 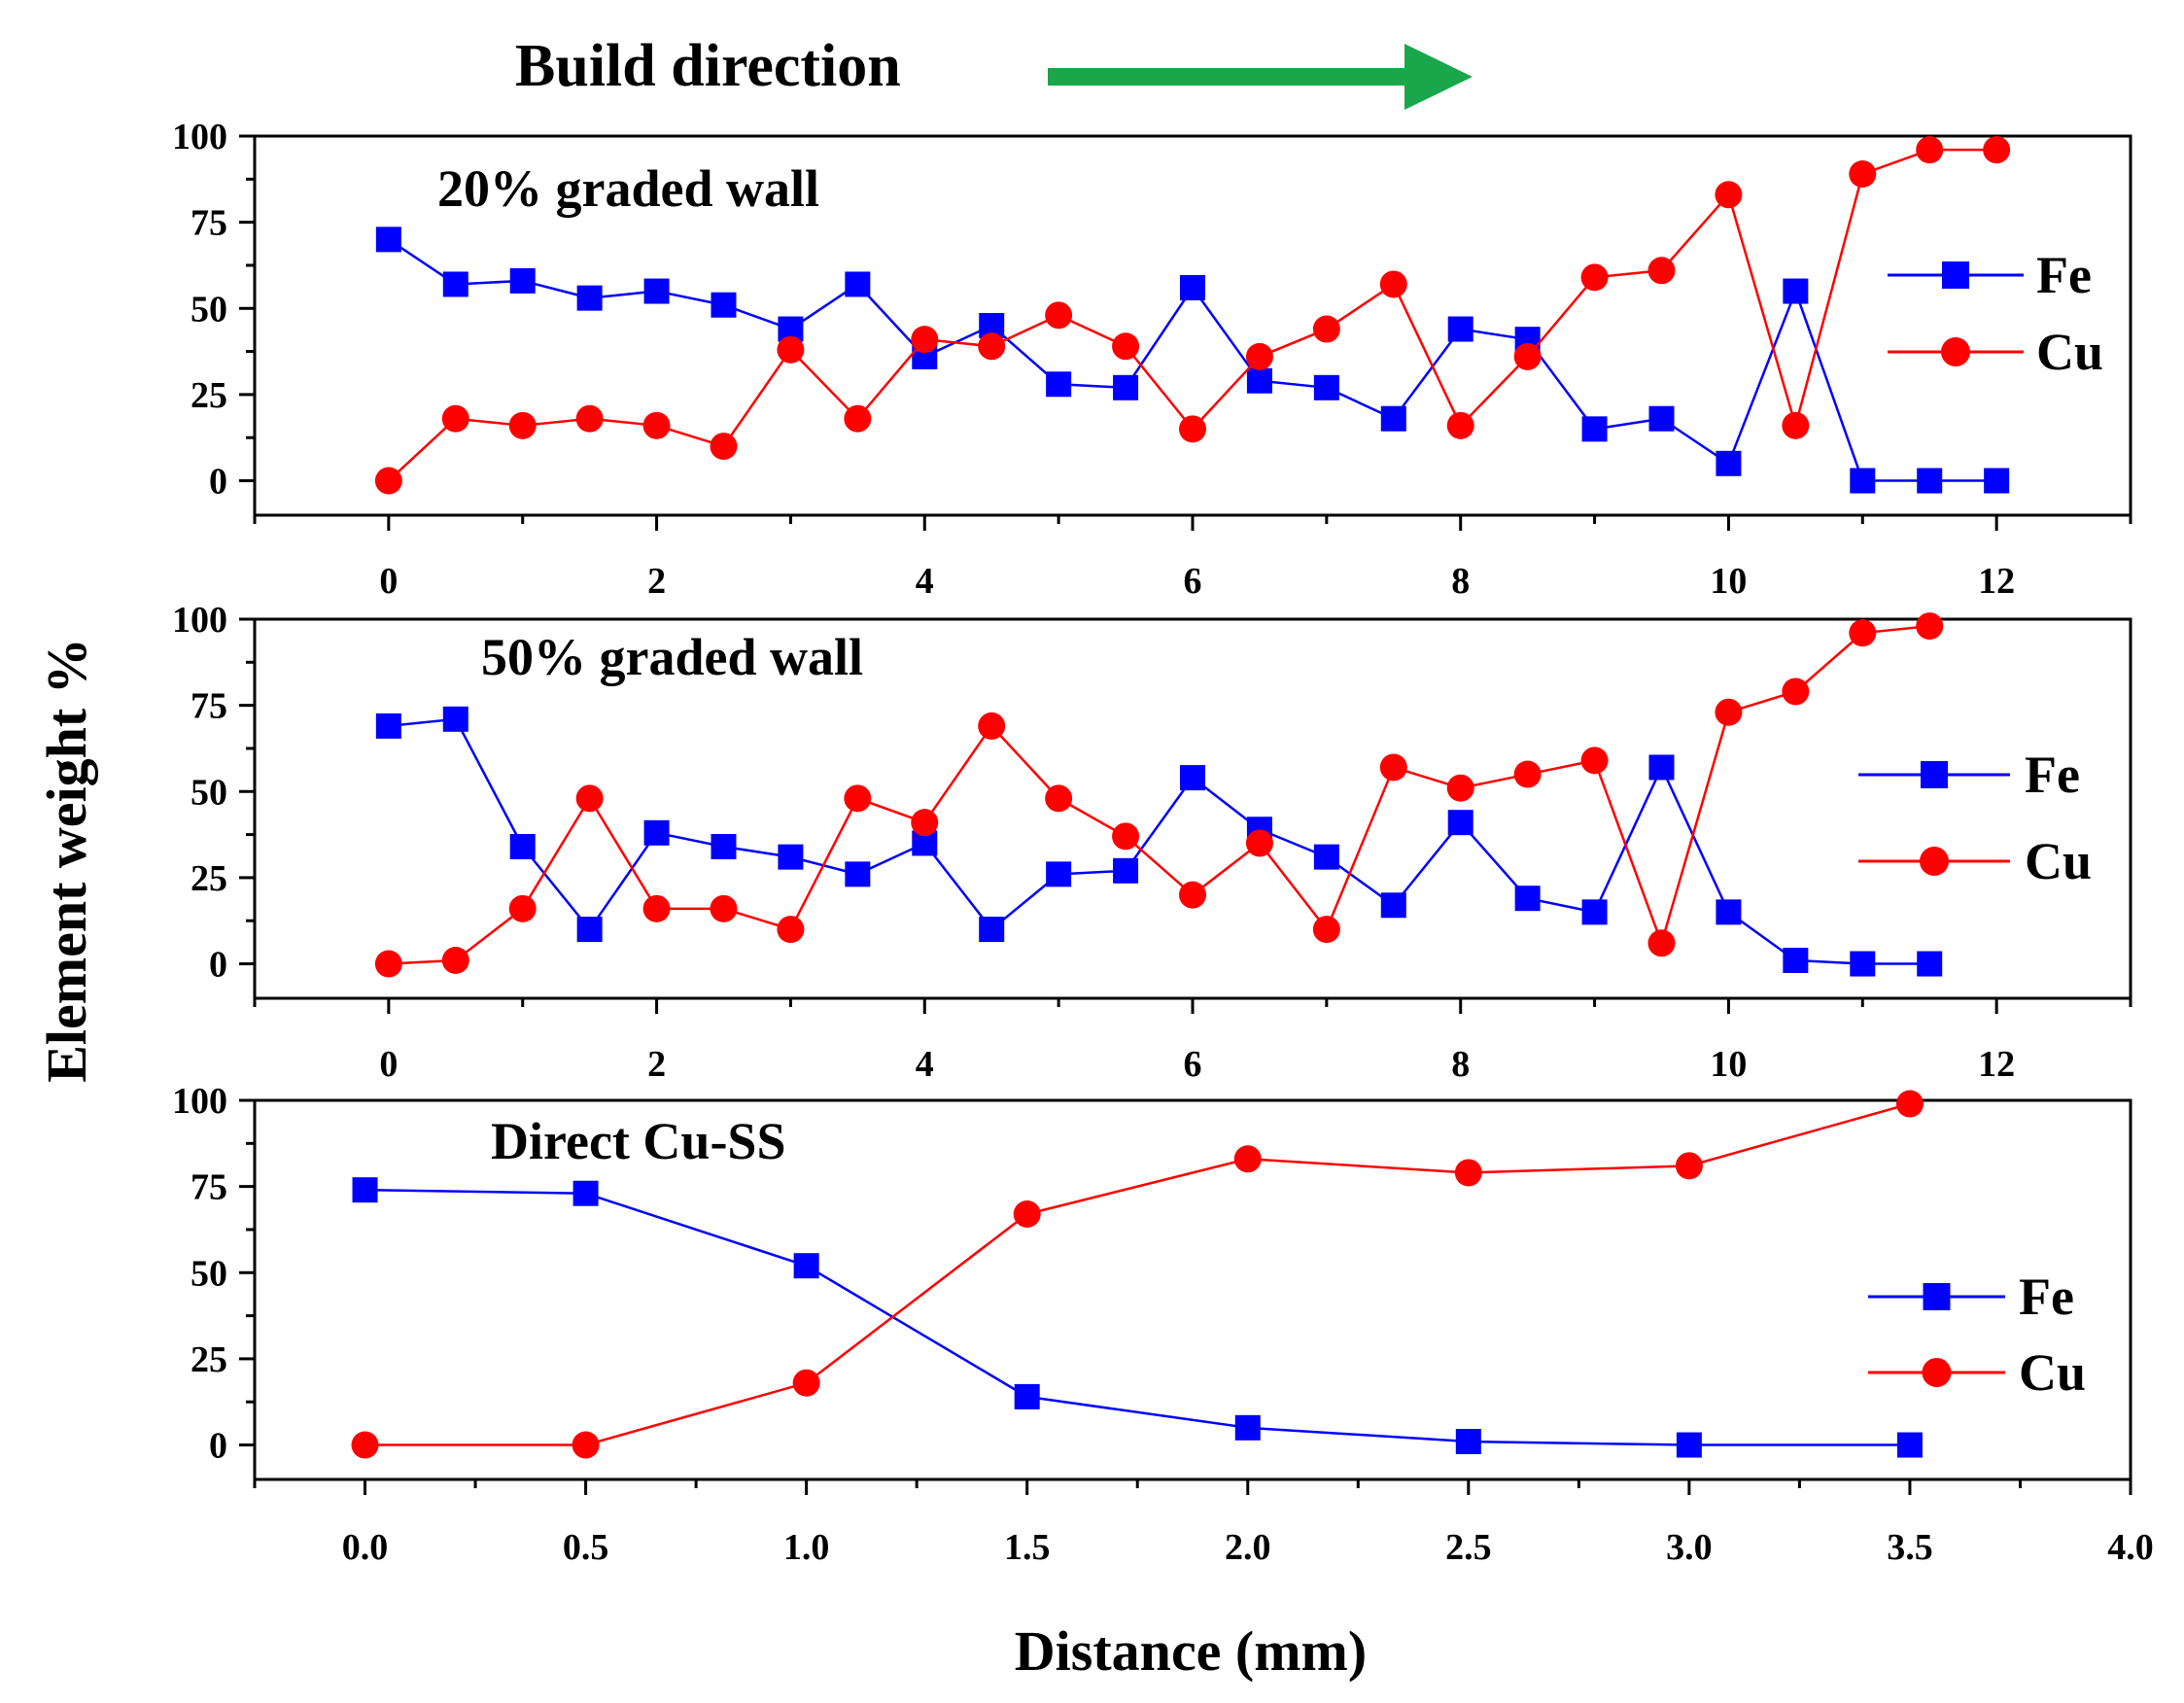 I want to click on y-tick-label: 0, so click(x=218, y=482).